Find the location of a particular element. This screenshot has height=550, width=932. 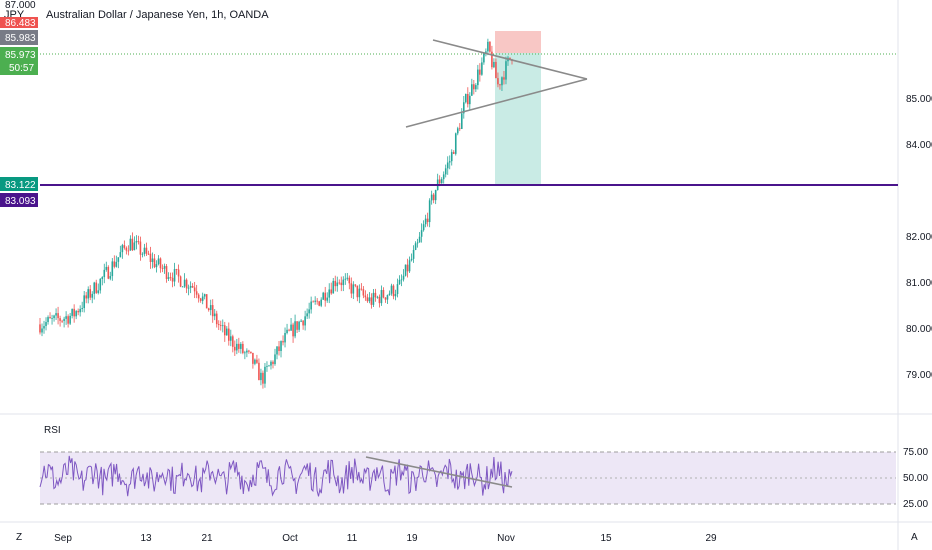

price-axis: 79.000 80.000 81.000 82.000 84.000 85.000 is located at coordinates (919, 237).